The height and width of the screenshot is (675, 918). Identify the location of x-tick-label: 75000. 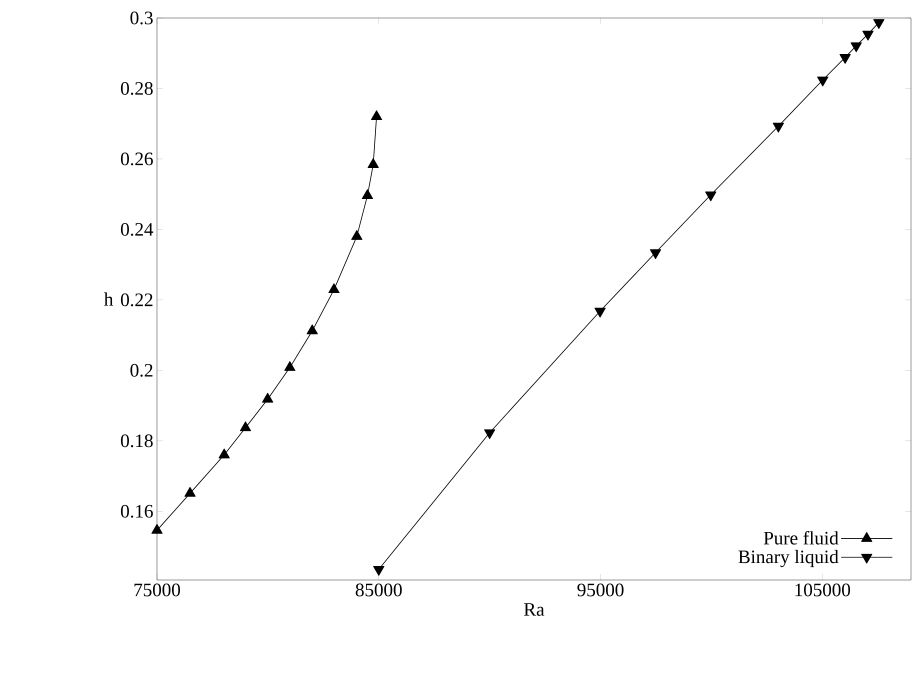
(157, 590).